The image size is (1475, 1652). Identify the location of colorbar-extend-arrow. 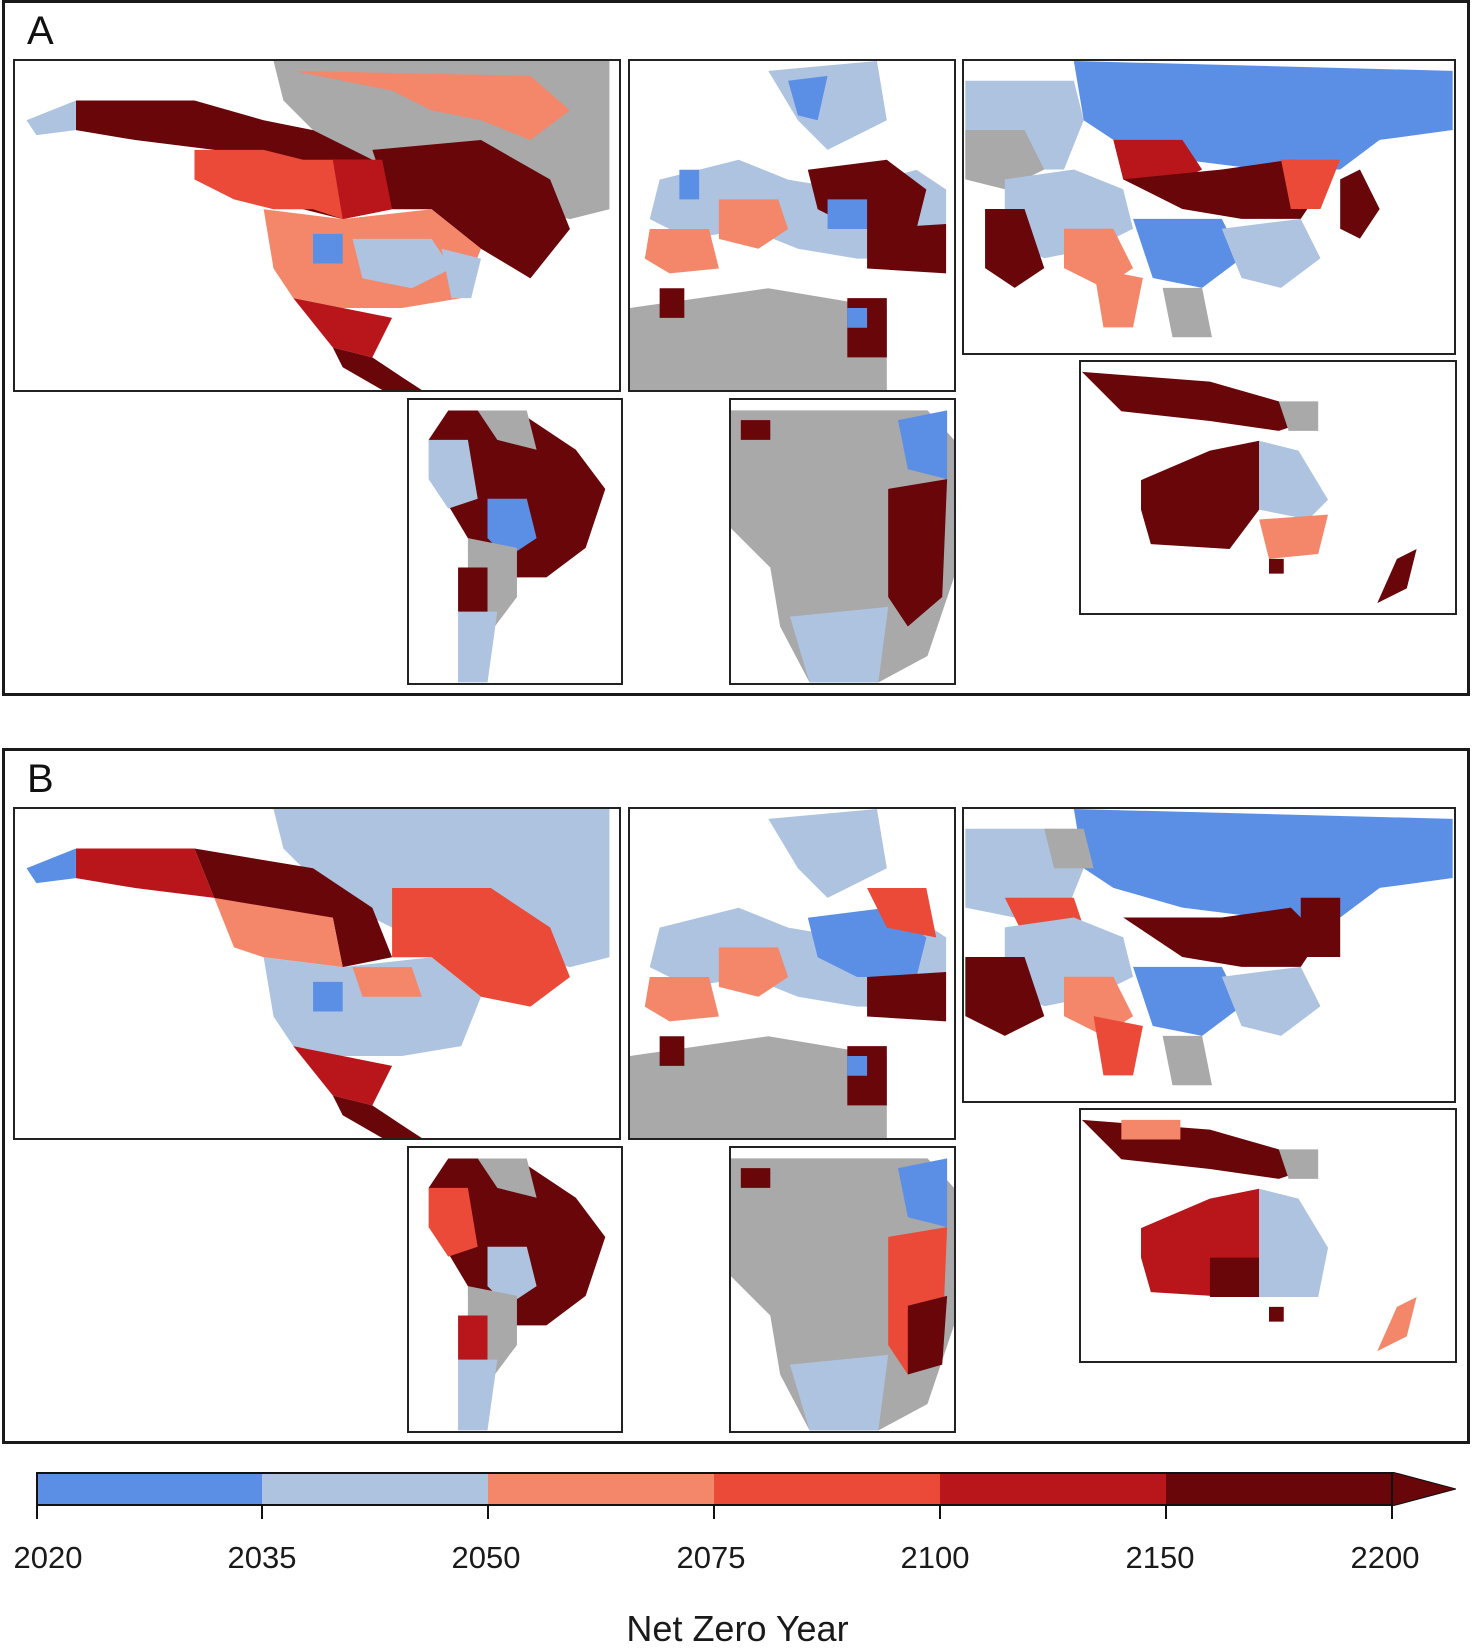
(1423, 1489).